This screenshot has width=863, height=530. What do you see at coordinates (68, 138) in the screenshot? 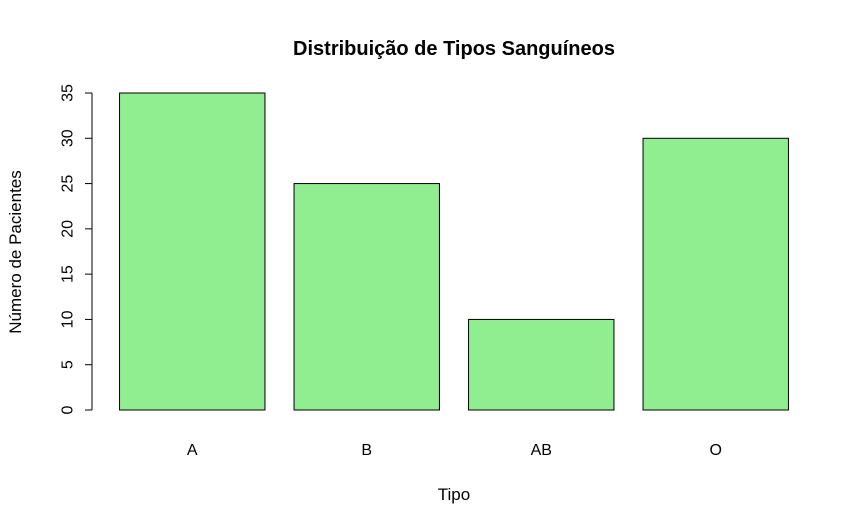
I see `y-tick-label: 30` at bounding box center [68, 138].